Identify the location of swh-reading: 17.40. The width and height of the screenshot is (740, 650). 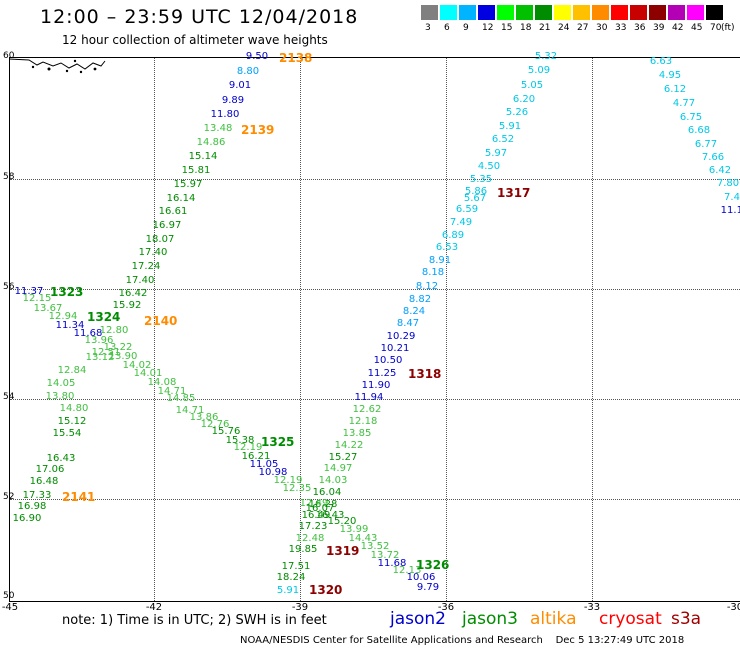
(153, 252).